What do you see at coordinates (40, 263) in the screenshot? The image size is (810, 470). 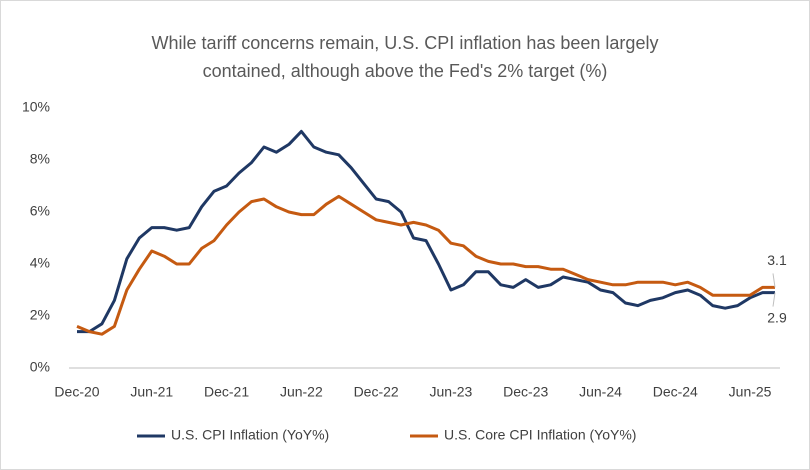 I see `y-tick-label: 4%` at bounding box center [40, 263].